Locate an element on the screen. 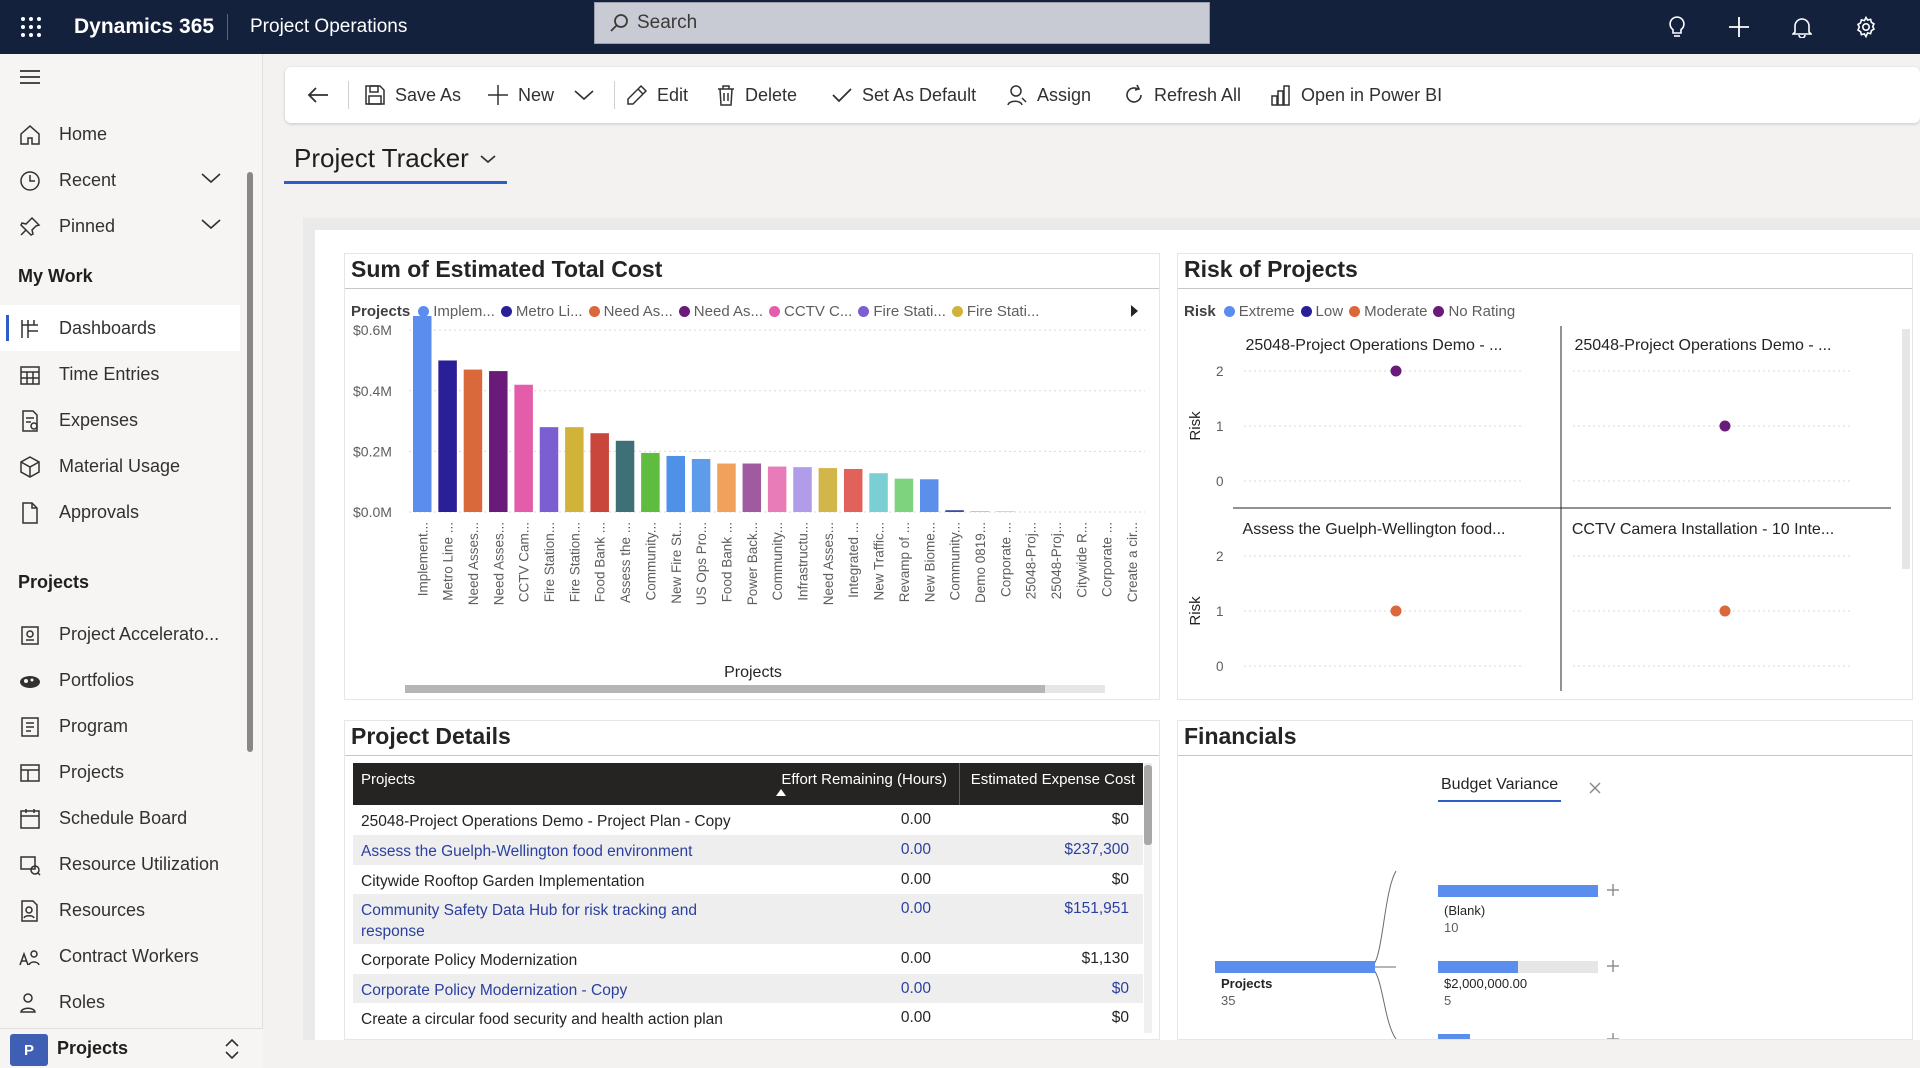 The width and height of the screenshot is (1920, 1068). set-as-default-button: Set As Default is located at coordinates (903, 95).